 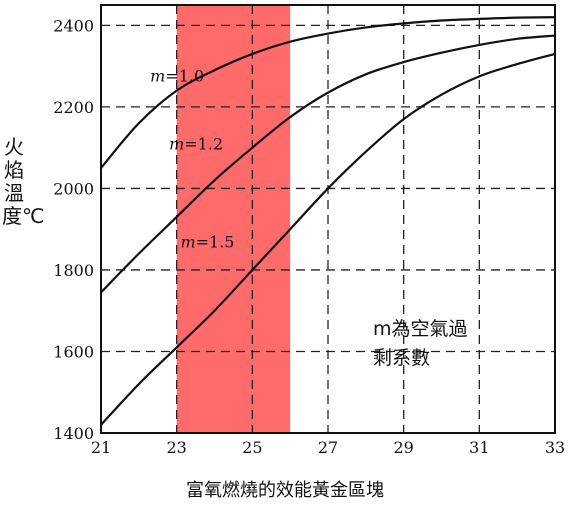 What do you see at coordinates (73, 270) in the screenshot?
I see `y-tick-label: 1800` at bounding box center [73, 270].